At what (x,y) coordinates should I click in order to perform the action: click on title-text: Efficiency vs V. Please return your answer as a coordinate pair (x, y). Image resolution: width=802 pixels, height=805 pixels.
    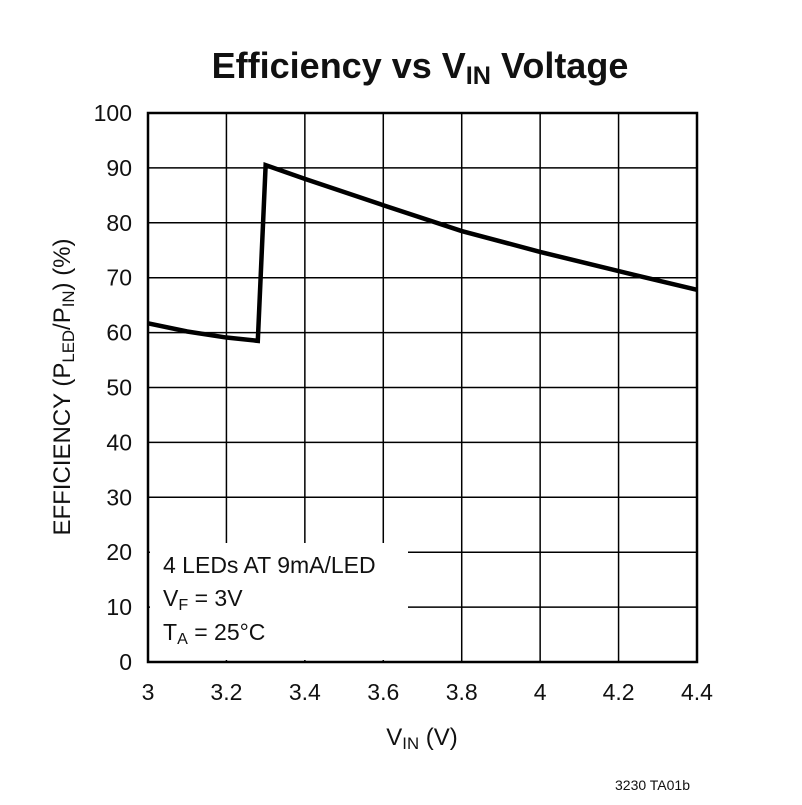
    Looking at the image, I should click on (339, 65).